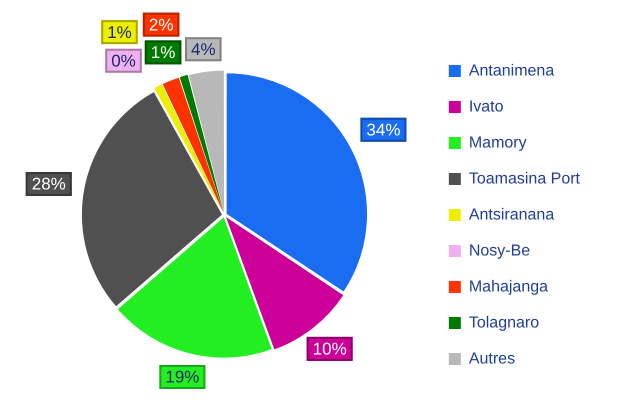 Image resolution: width=630 pixels, height=412 pixels. Describe the element at coordinates (182, 377) in the screenshot. I see `data-label: 19%` at that location.